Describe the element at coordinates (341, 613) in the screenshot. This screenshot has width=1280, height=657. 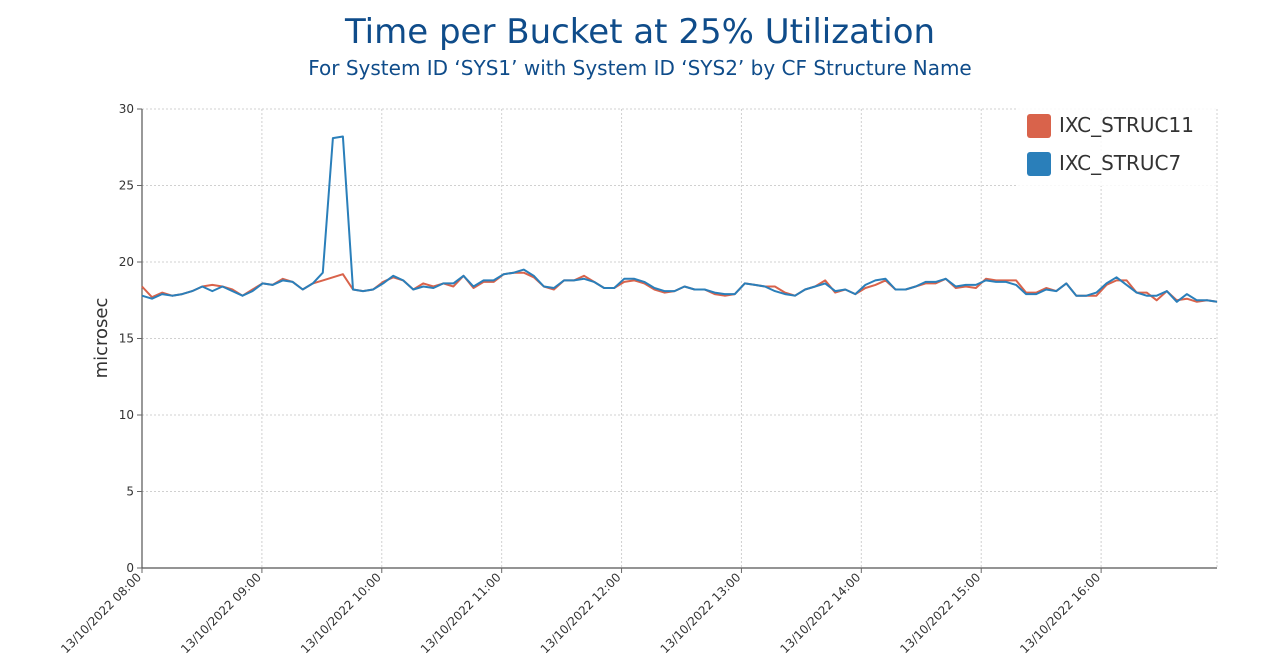
I see `x-tick-label: 13/10/2022 10:00` at that location.